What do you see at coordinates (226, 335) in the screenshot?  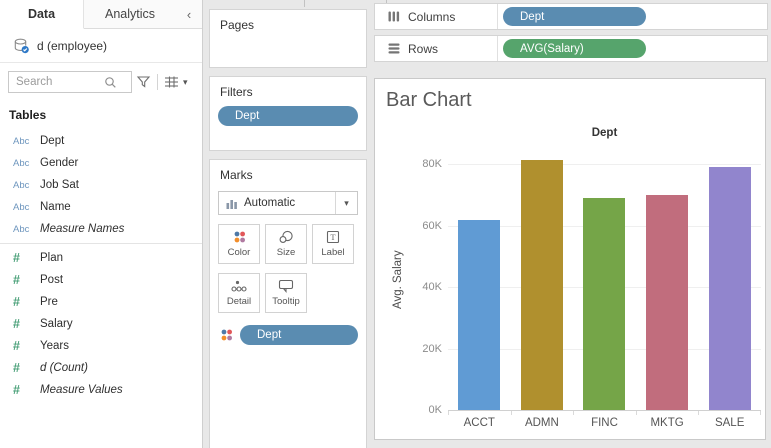 I see `color-encoding-icon` at bounding box center [226, 335].